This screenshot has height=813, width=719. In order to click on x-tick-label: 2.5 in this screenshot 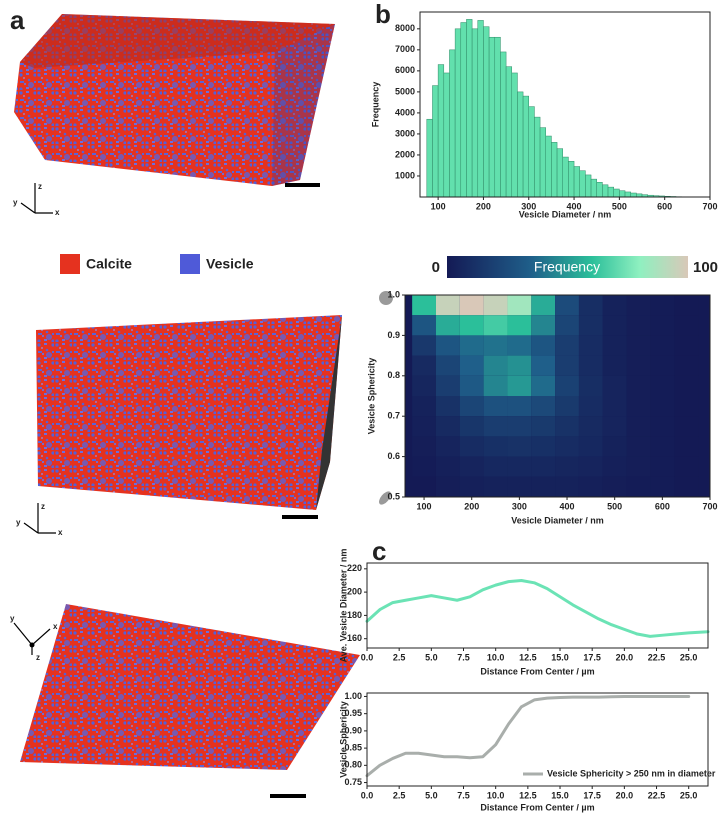, I will do `click(399, 795)`.